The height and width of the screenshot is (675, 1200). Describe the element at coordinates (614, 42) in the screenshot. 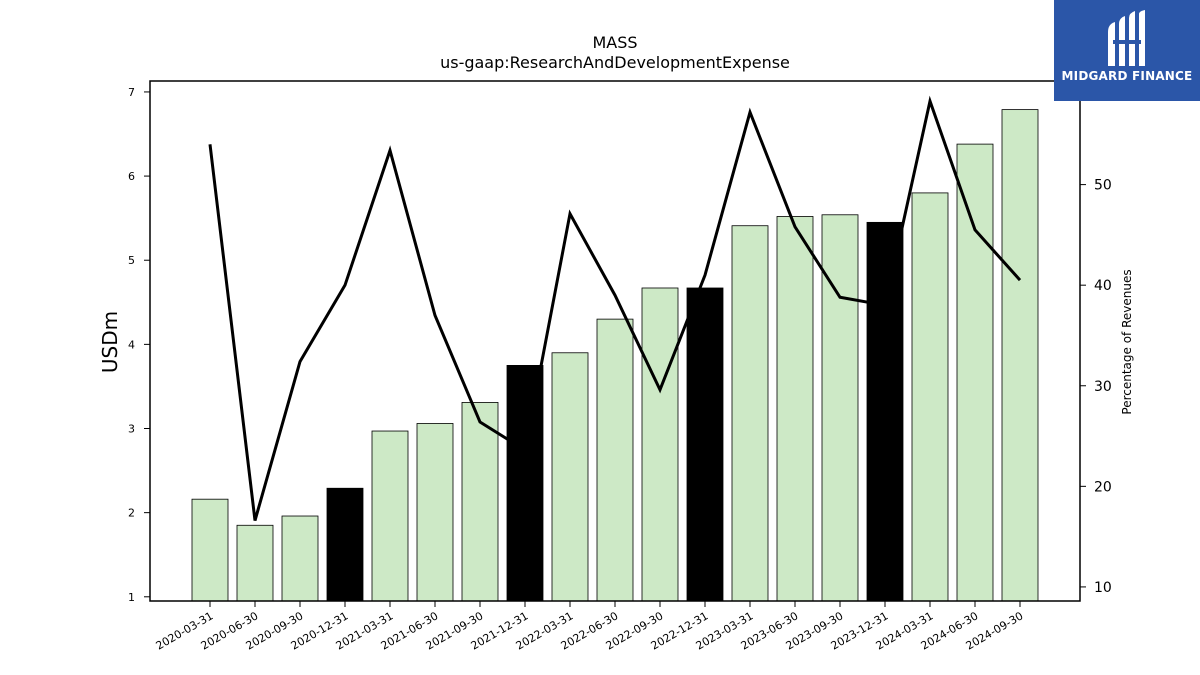

I see `chart-title: MASS` at that location.